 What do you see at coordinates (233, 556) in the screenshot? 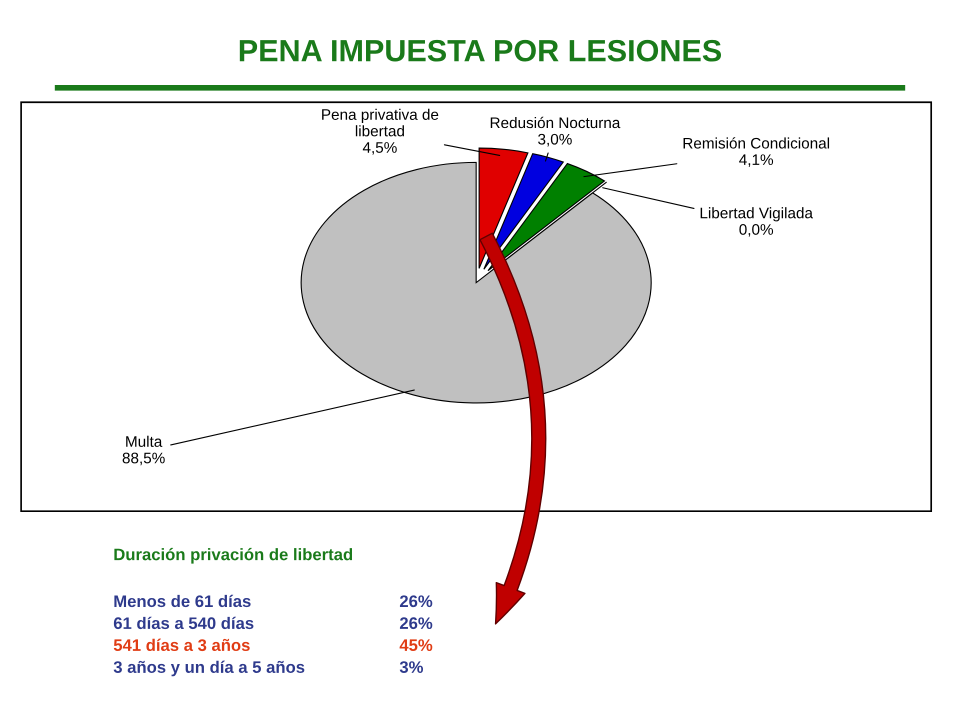
I see `text: Duración privación de libertad` at bounding box center [233, 556].